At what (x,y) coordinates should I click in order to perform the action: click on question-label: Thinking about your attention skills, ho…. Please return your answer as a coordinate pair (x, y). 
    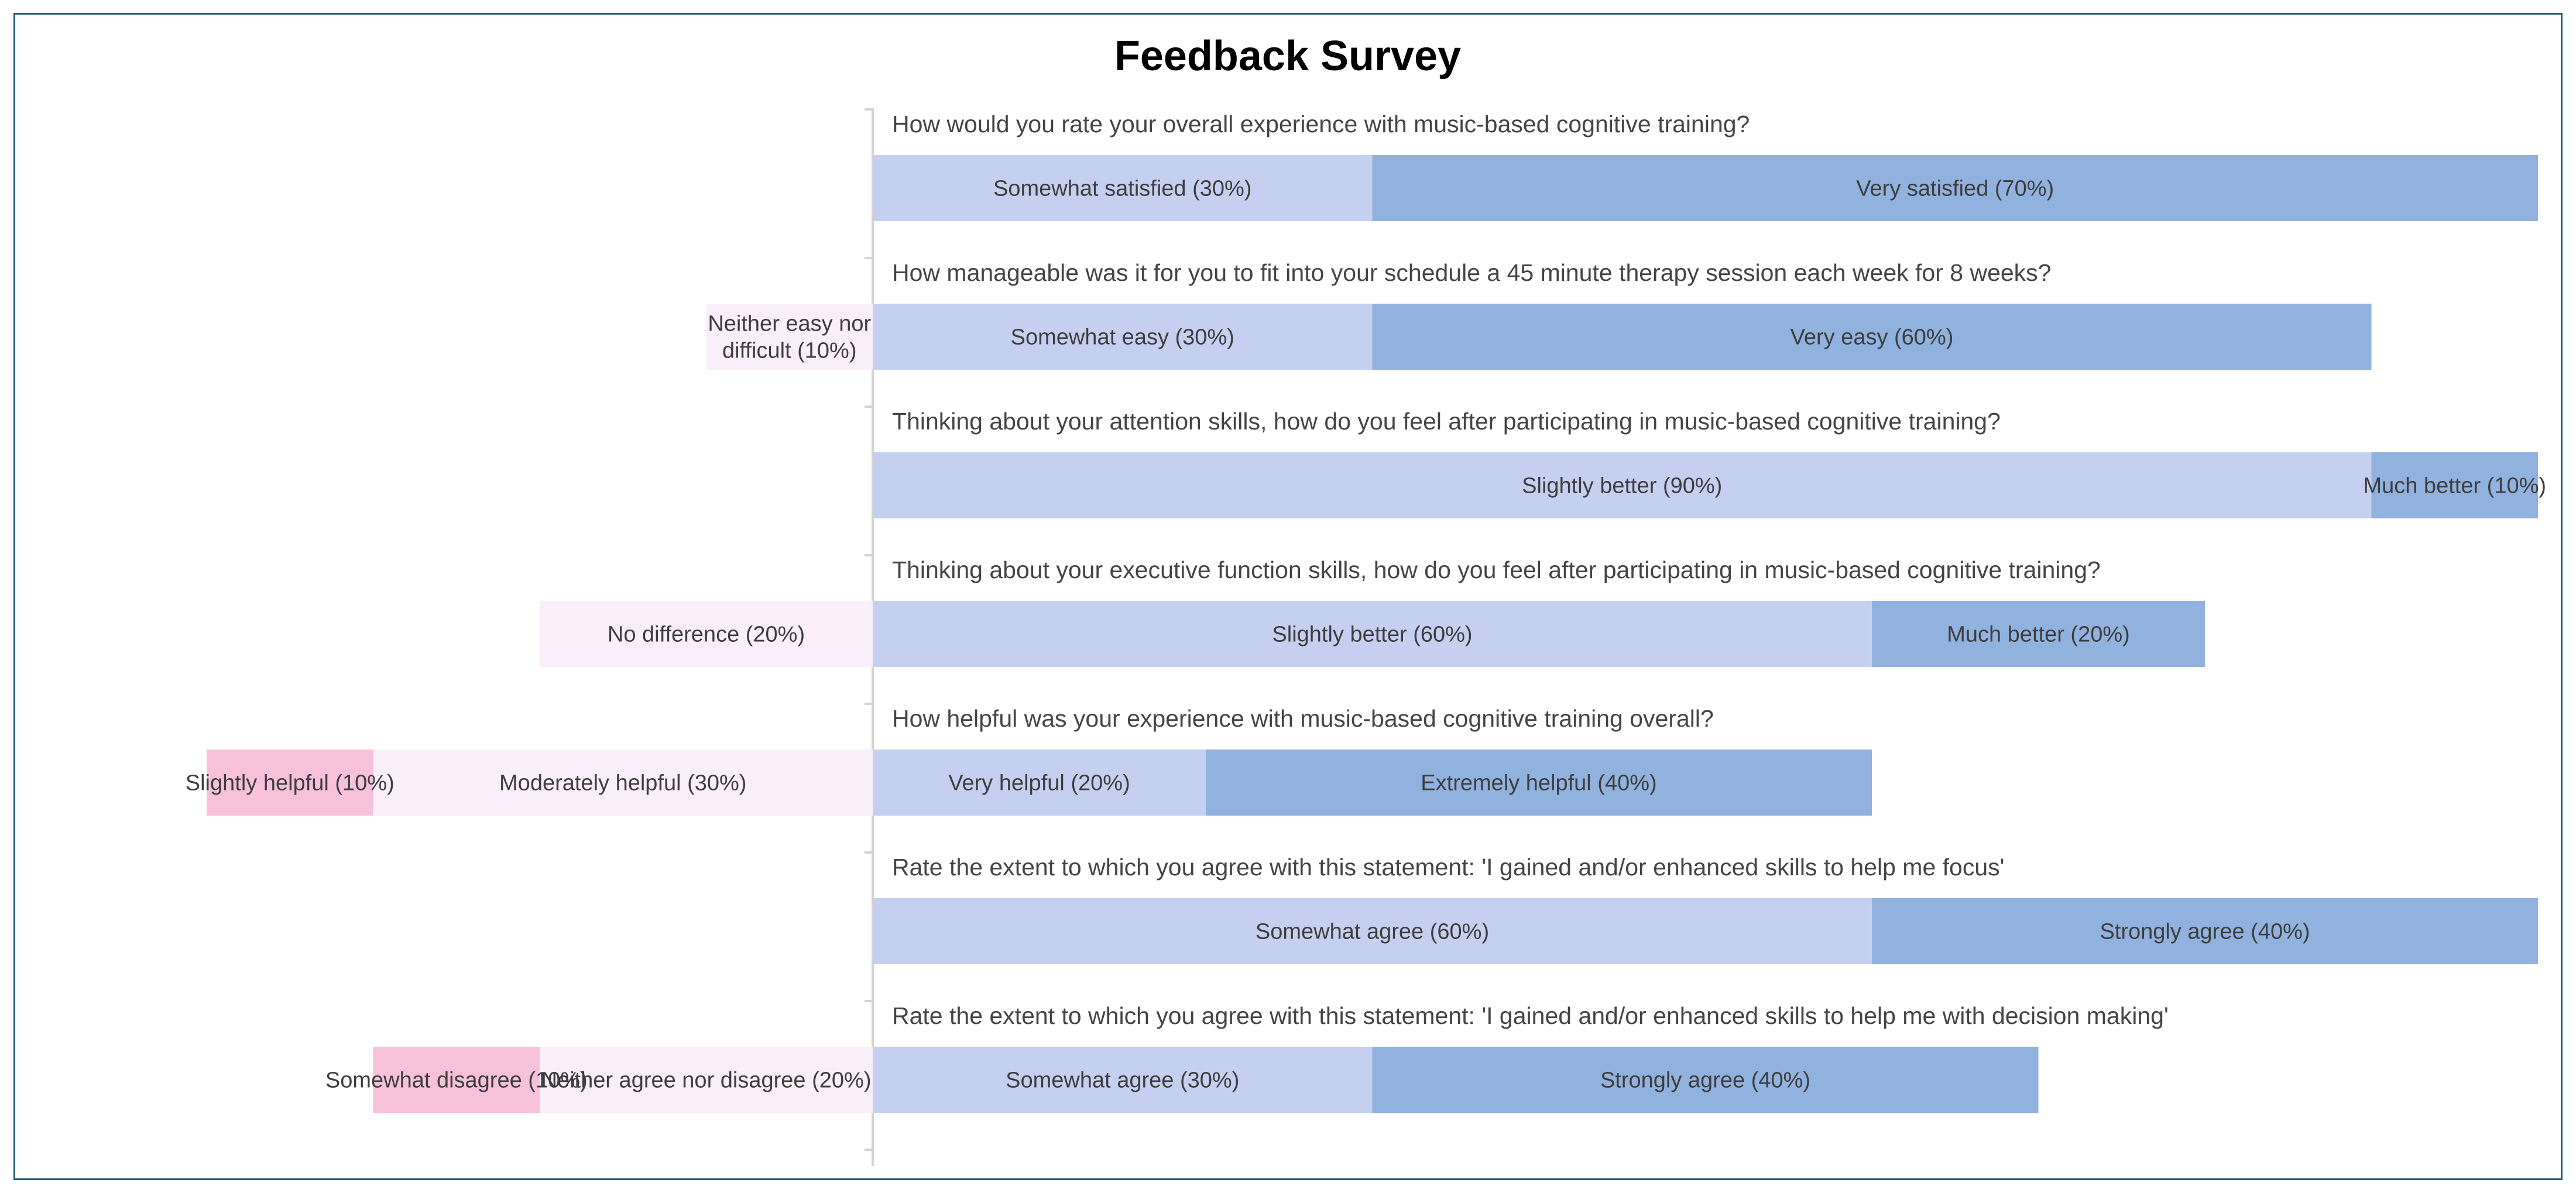
    Looking at the image, I should click on (1447, 422).